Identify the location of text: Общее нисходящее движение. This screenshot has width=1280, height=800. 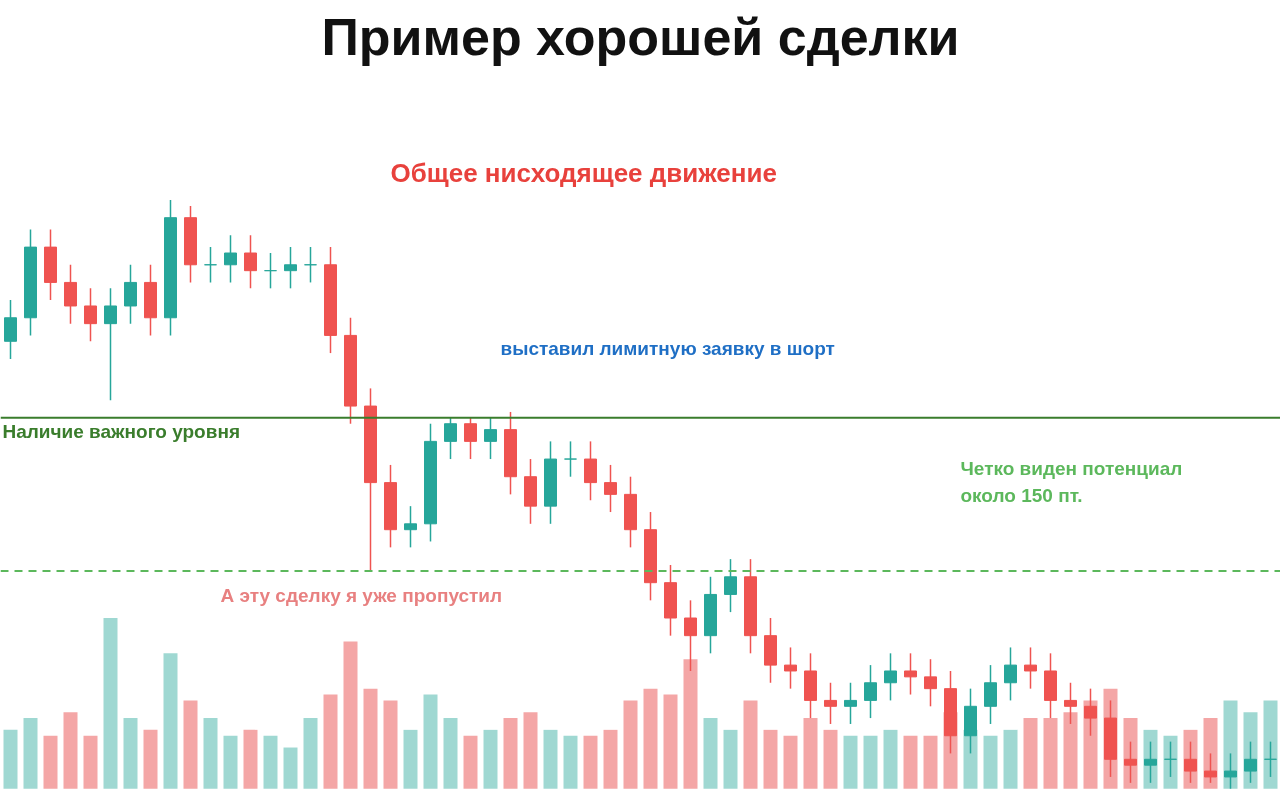
(583, 173).